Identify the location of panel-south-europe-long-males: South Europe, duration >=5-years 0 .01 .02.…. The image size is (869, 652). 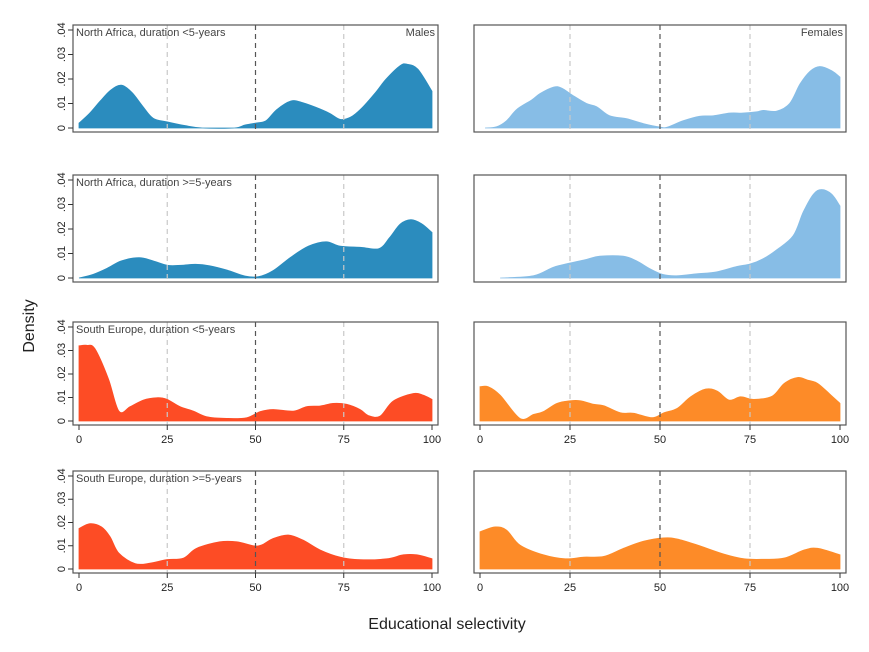
(248, 531).